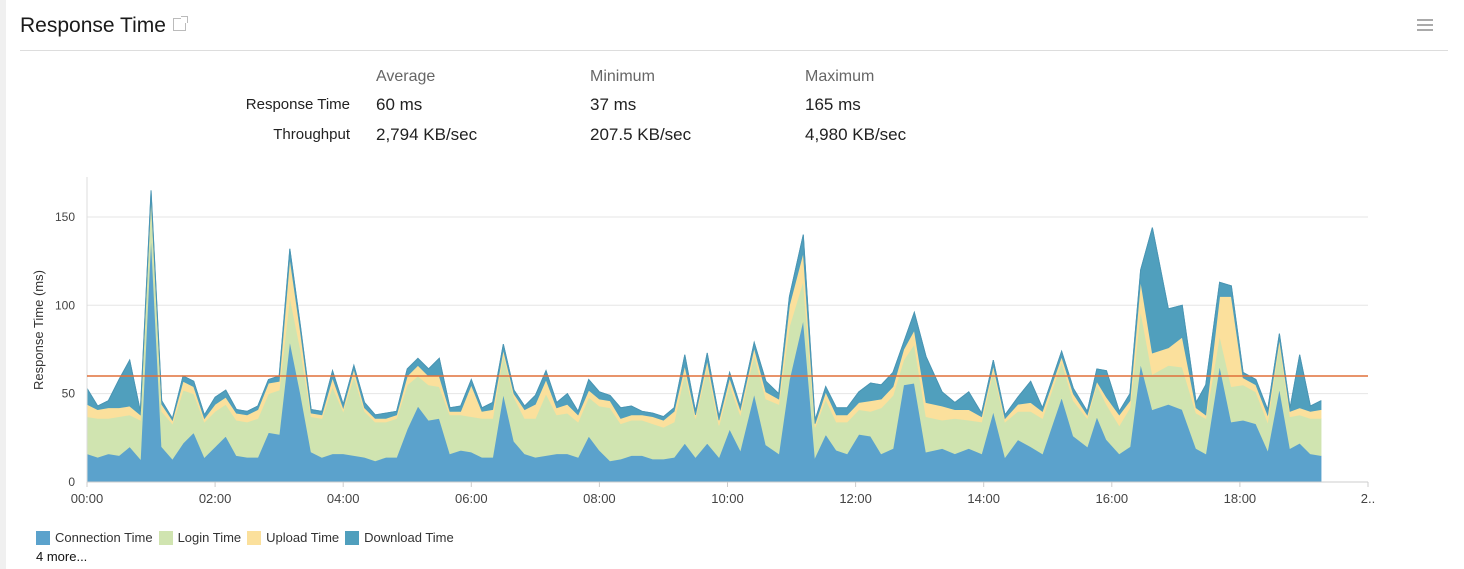 The image size is (1464, 569). I want to click on legend-item: Upload Time, so click(293, 537).